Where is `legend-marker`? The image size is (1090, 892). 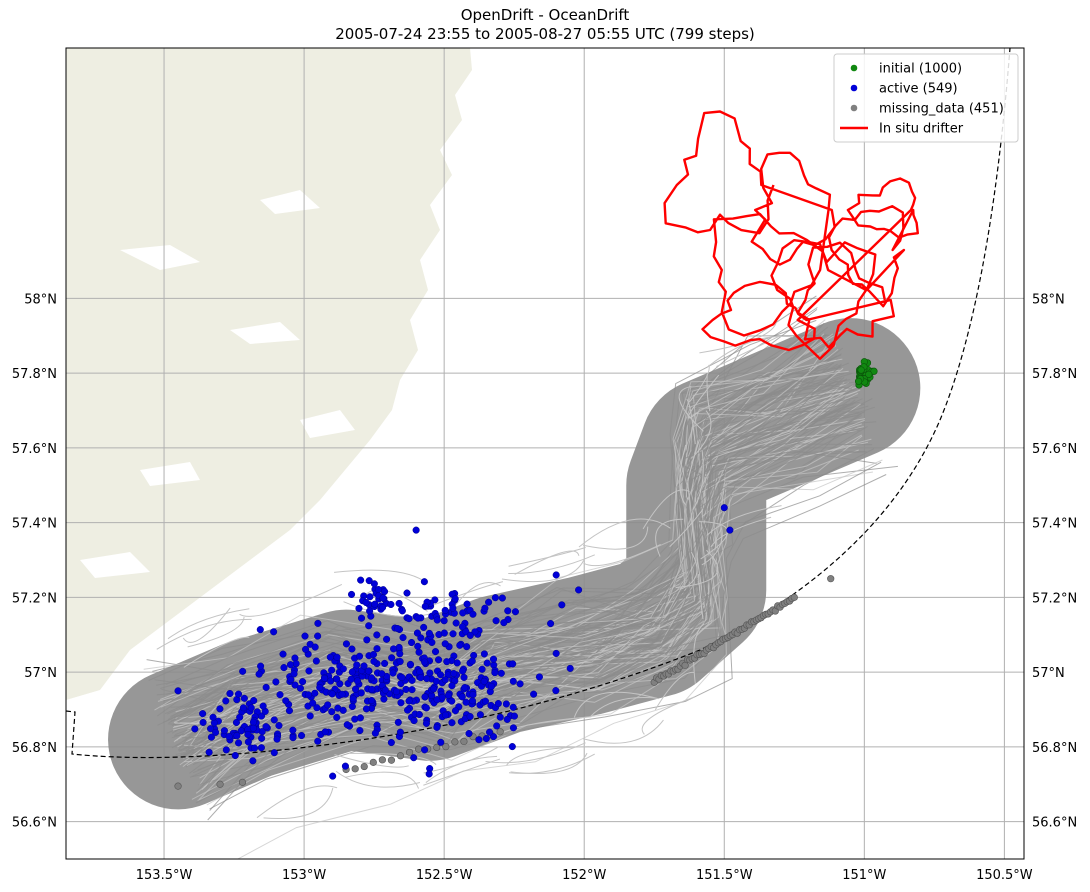
legend-marker is located at coordinates (854, 108).